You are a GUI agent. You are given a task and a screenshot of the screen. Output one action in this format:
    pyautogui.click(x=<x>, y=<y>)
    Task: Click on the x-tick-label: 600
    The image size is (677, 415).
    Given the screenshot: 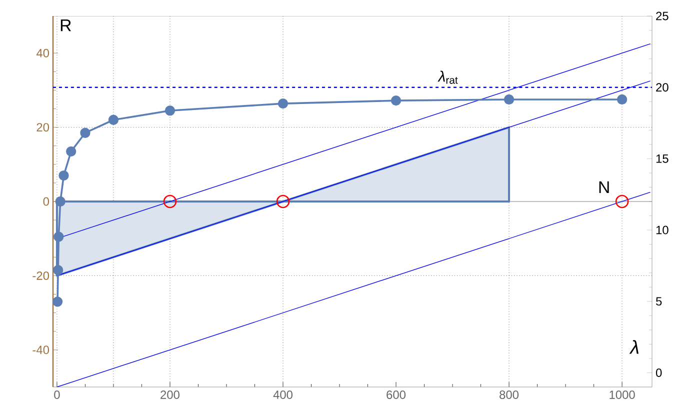 What is the action you would take?
    pyautogui.click(x=396, y=394)
    